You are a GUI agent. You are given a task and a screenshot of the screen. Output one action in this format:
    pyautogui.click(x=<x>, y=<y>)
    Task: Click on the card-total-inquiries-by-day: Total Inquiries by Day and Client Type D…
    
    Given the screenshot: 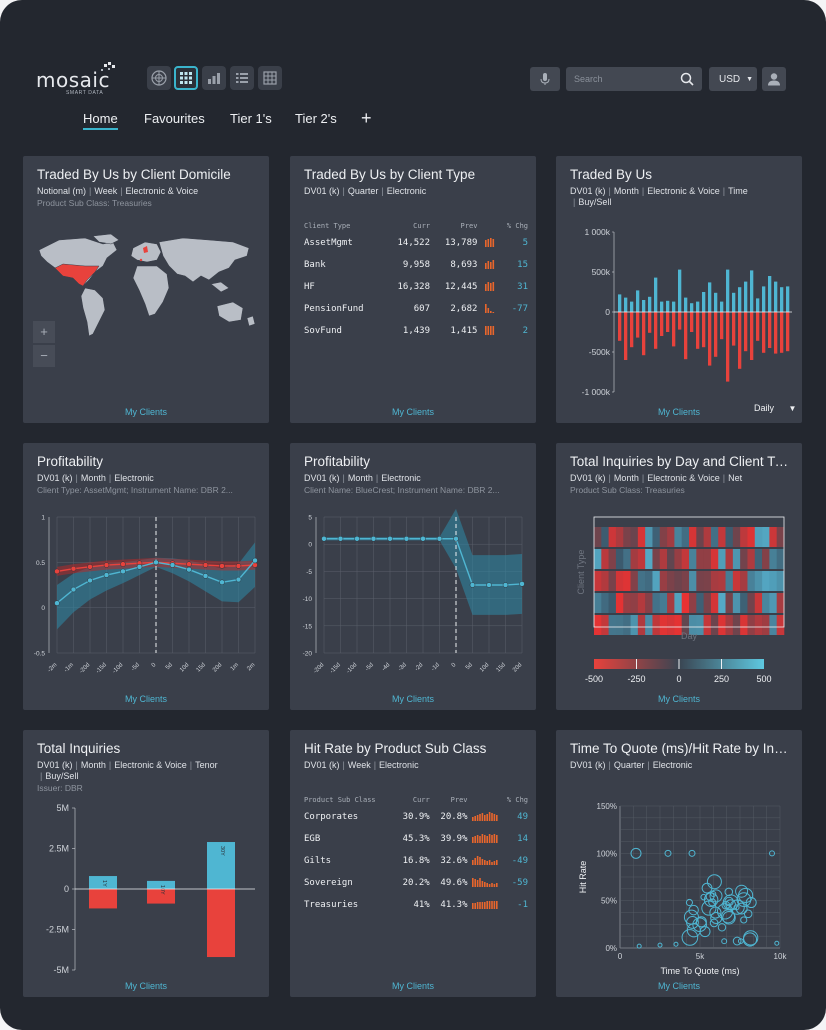 What is the action you would take?
    pyautogui.click(x=679, y=576)
    